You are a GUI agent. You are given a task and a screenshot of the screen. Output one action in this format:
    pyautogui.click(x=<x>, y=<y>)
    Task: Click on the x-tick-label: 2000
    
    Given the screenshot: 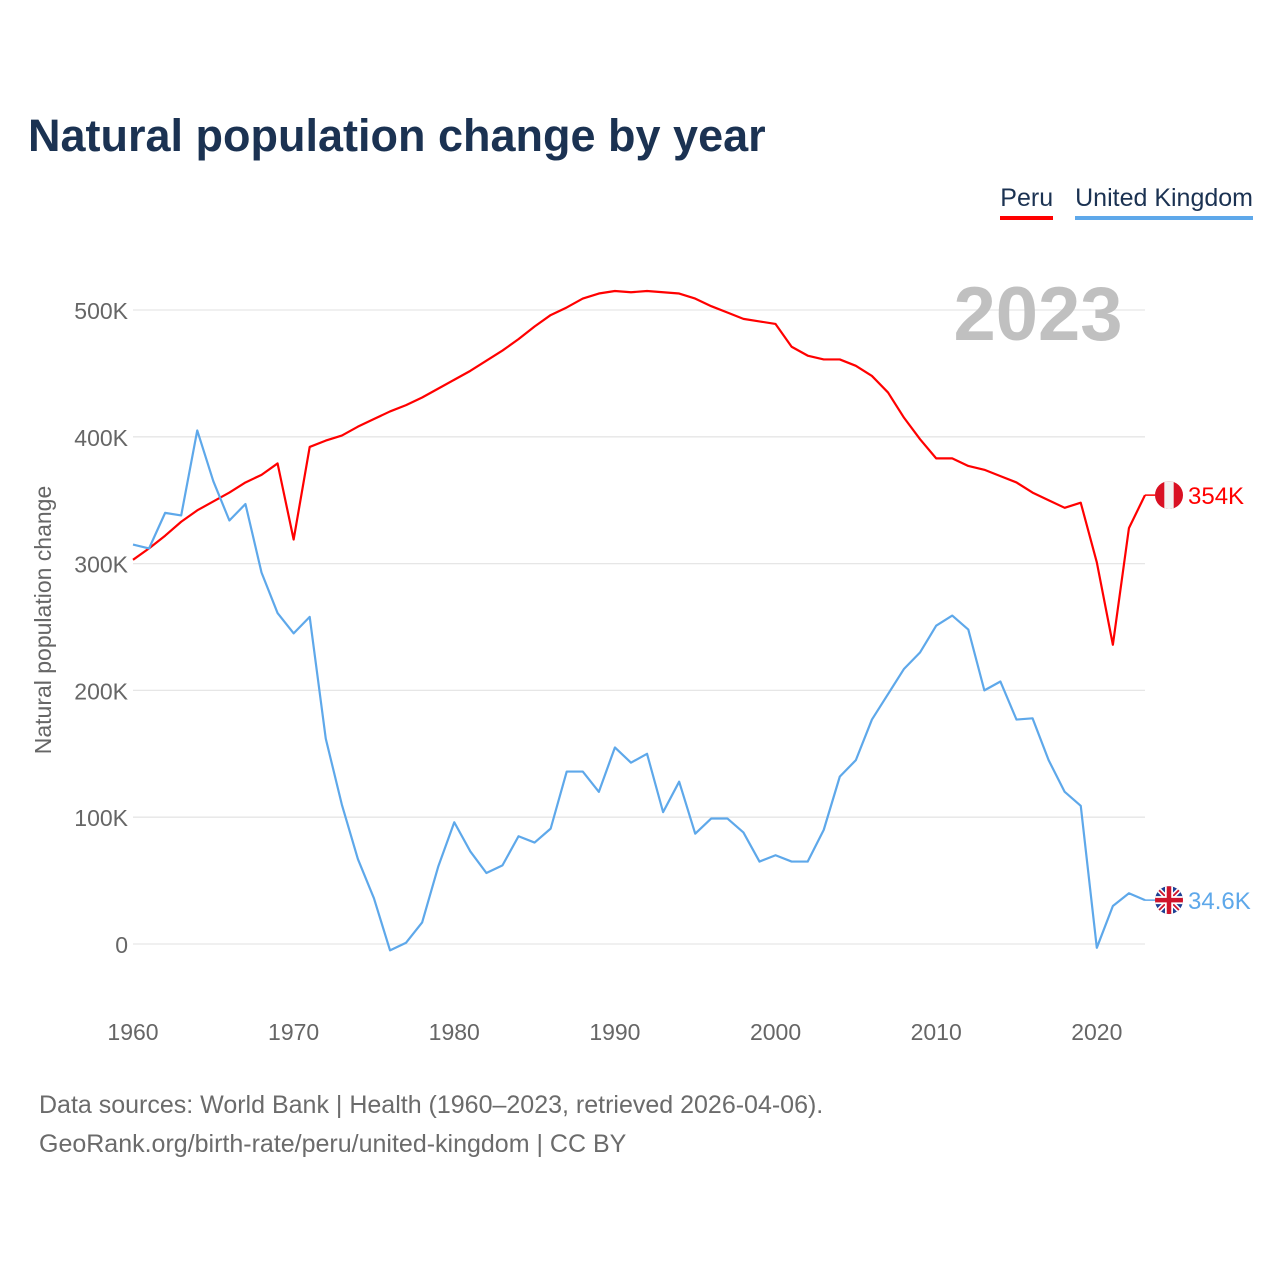 What is the action you would take?
    pyautogui.click(x=775, y=1032)
    